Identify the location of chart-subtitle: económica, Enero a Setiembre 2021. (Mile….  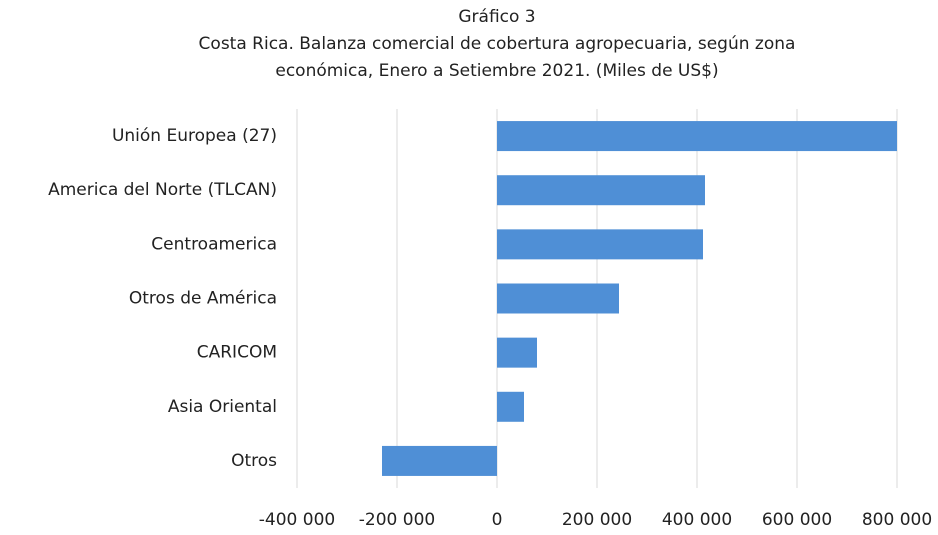
(496, 71).